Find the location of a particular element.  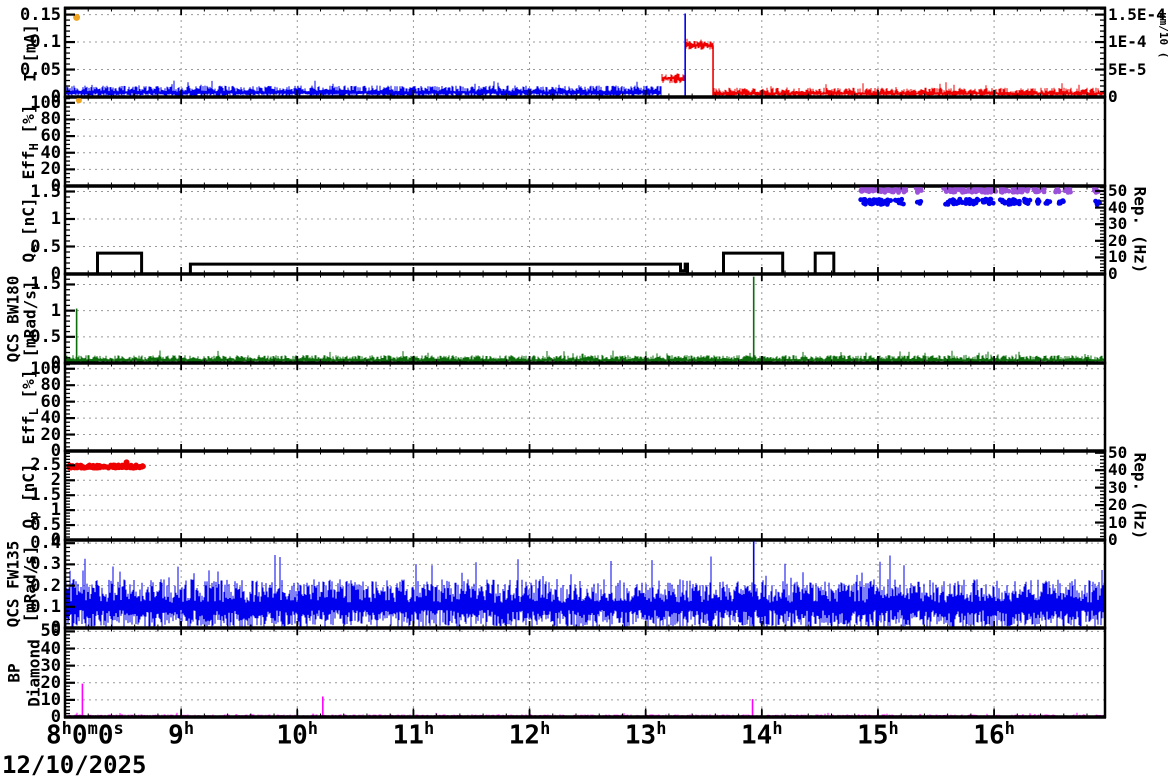

panel-charge-p is located at coordinates (585, 495).